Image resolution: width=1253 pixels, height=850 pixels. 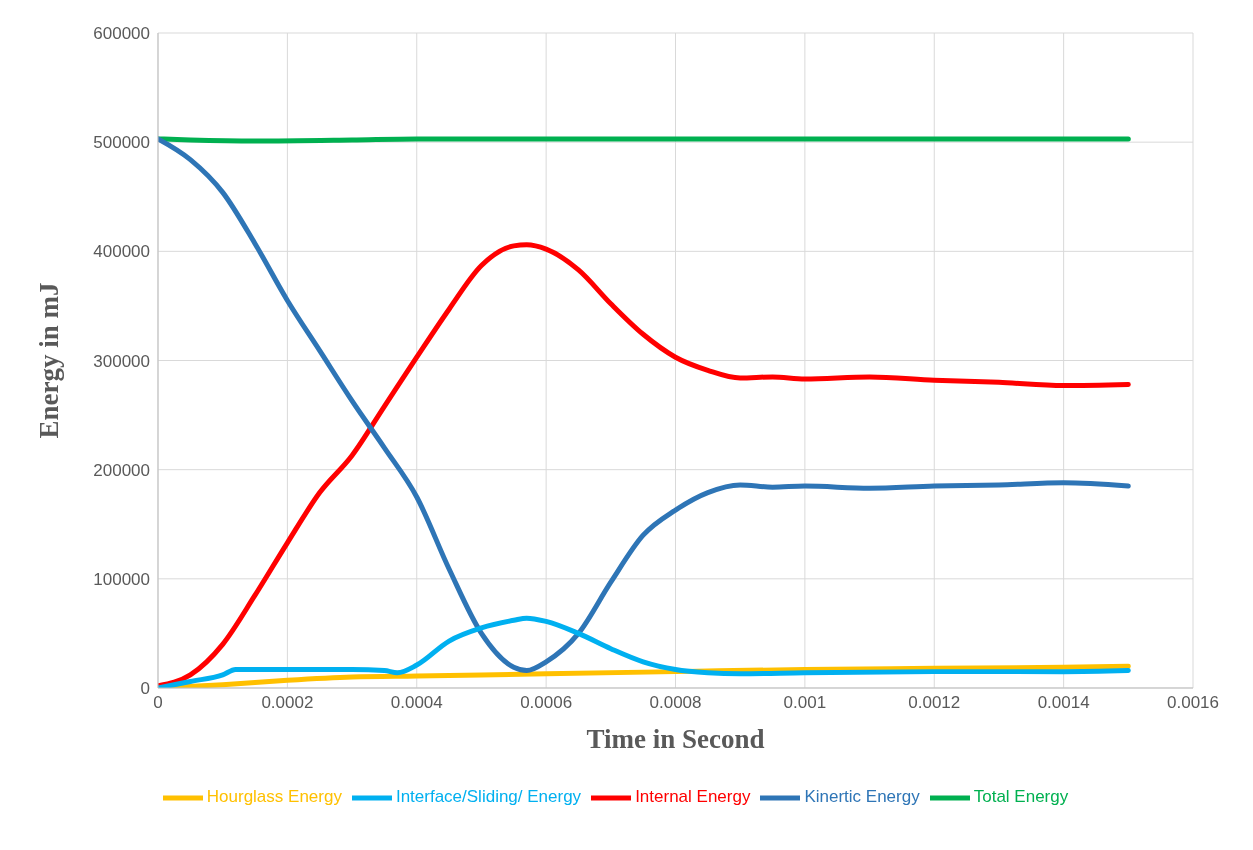 What do you see at coordinates (675, 739) in the screenshot?
I see `x-axis-title: Time in Second` at bounding box center [675, 739].